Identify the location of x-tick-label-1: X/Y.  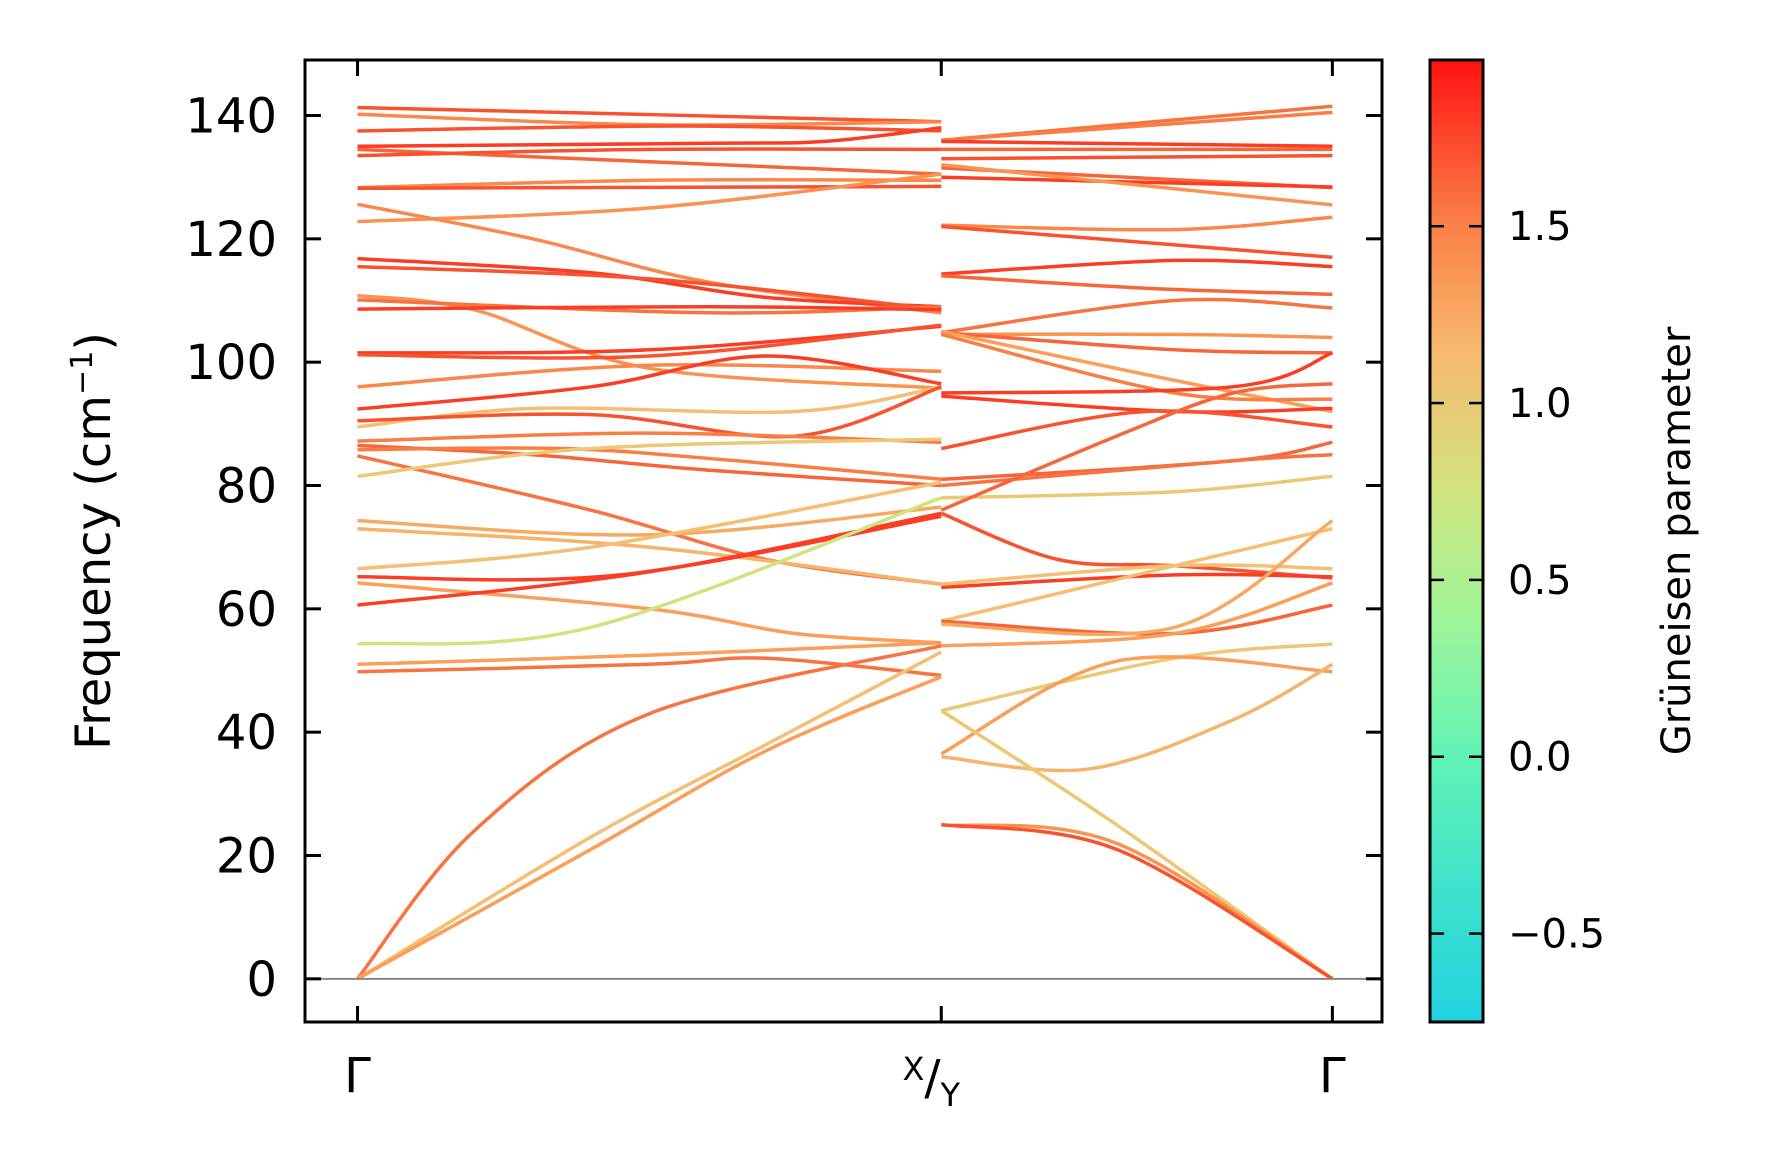
(931, 1082).